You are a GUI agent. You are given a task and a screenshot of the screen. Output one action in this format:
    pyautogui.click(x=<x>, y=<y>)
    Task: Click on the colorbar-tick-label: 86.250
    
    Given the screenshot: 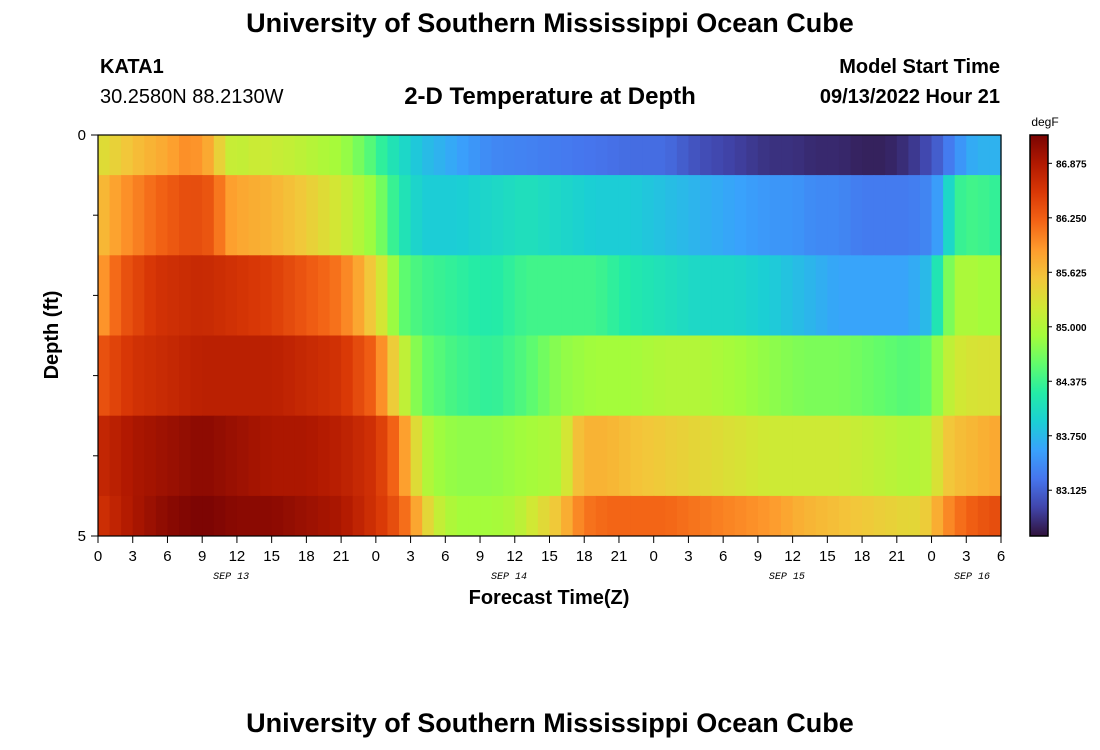 What is the action you would take?
    pyautogui.click(x=1071, y=219)
    